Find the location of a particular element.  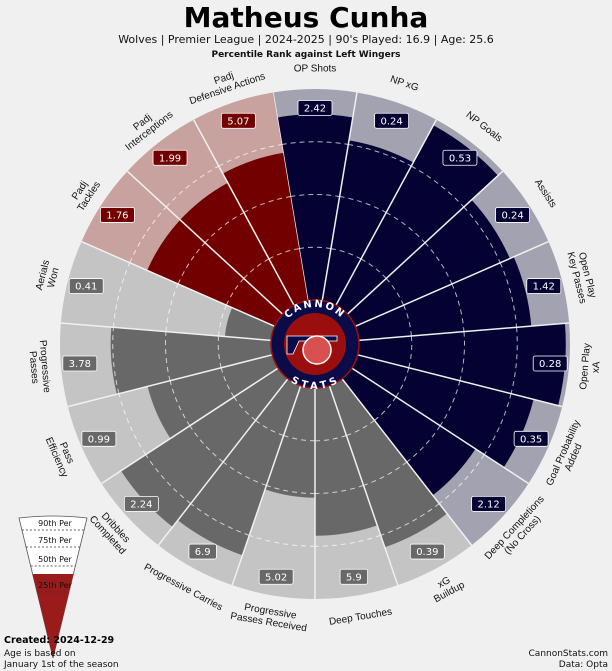

category-label: ProgressivePasses is located at coordinates (39, 367).